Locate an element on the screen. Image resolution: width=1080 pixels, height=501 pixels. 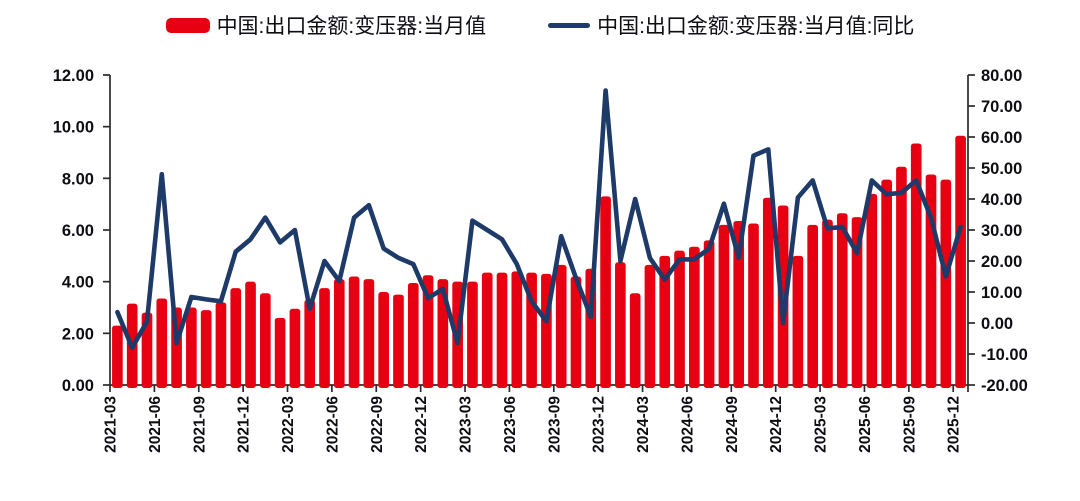
x-axis-tick-label: 2023-09 is located at coordinates (554, 424).